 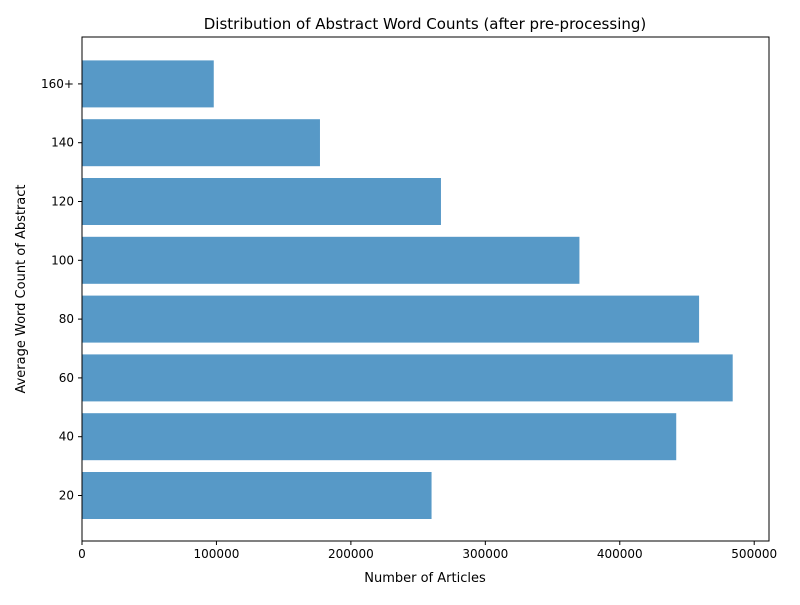 What do you see at coordinates (351, 554) in the screenshot?
I see `x-tick-label: 200000` at bounding box center [351, 554].